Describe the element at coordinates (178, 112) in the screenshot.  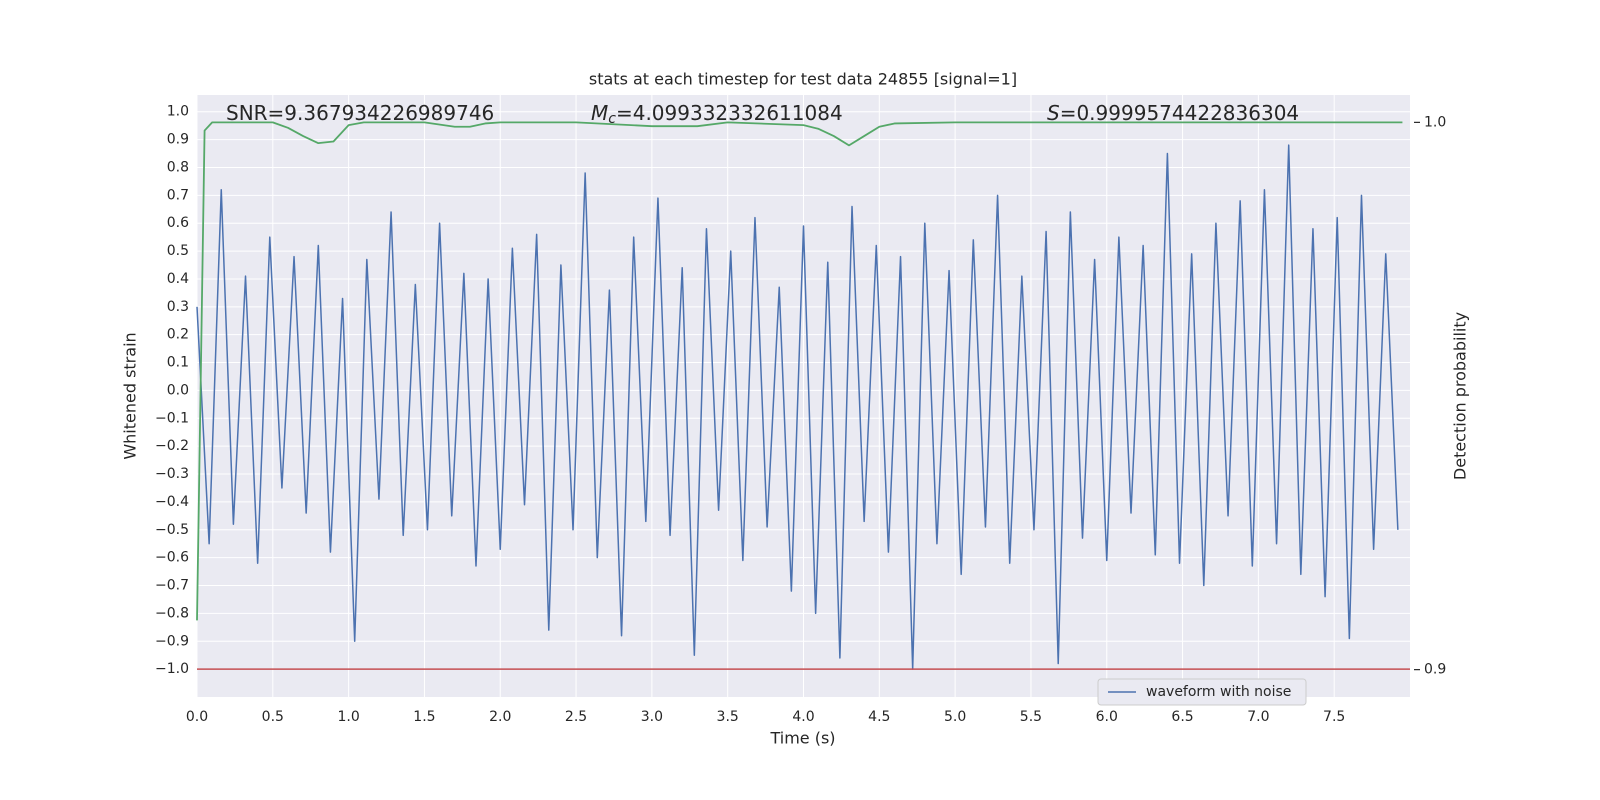
I see `y-tick-label: 1.0` at that location.